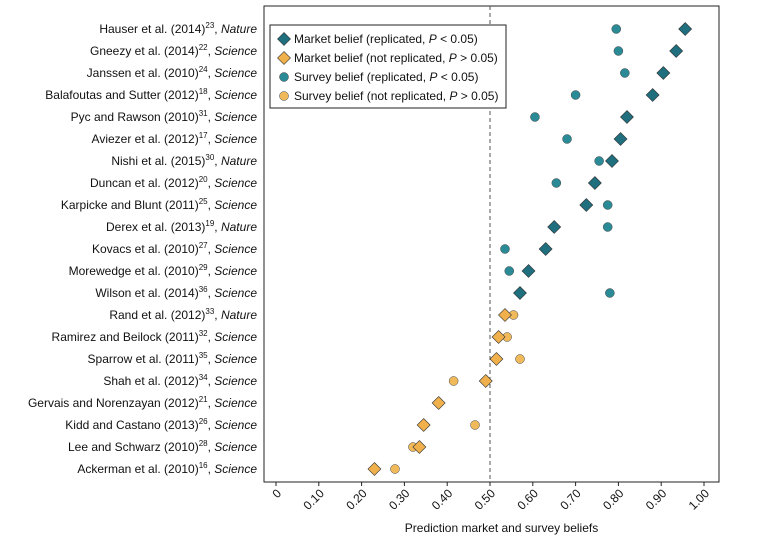 This screenshot has height=548, width=759. I want to click on study-authors: Ramirez and Beilock (2011), so click(125, 337).